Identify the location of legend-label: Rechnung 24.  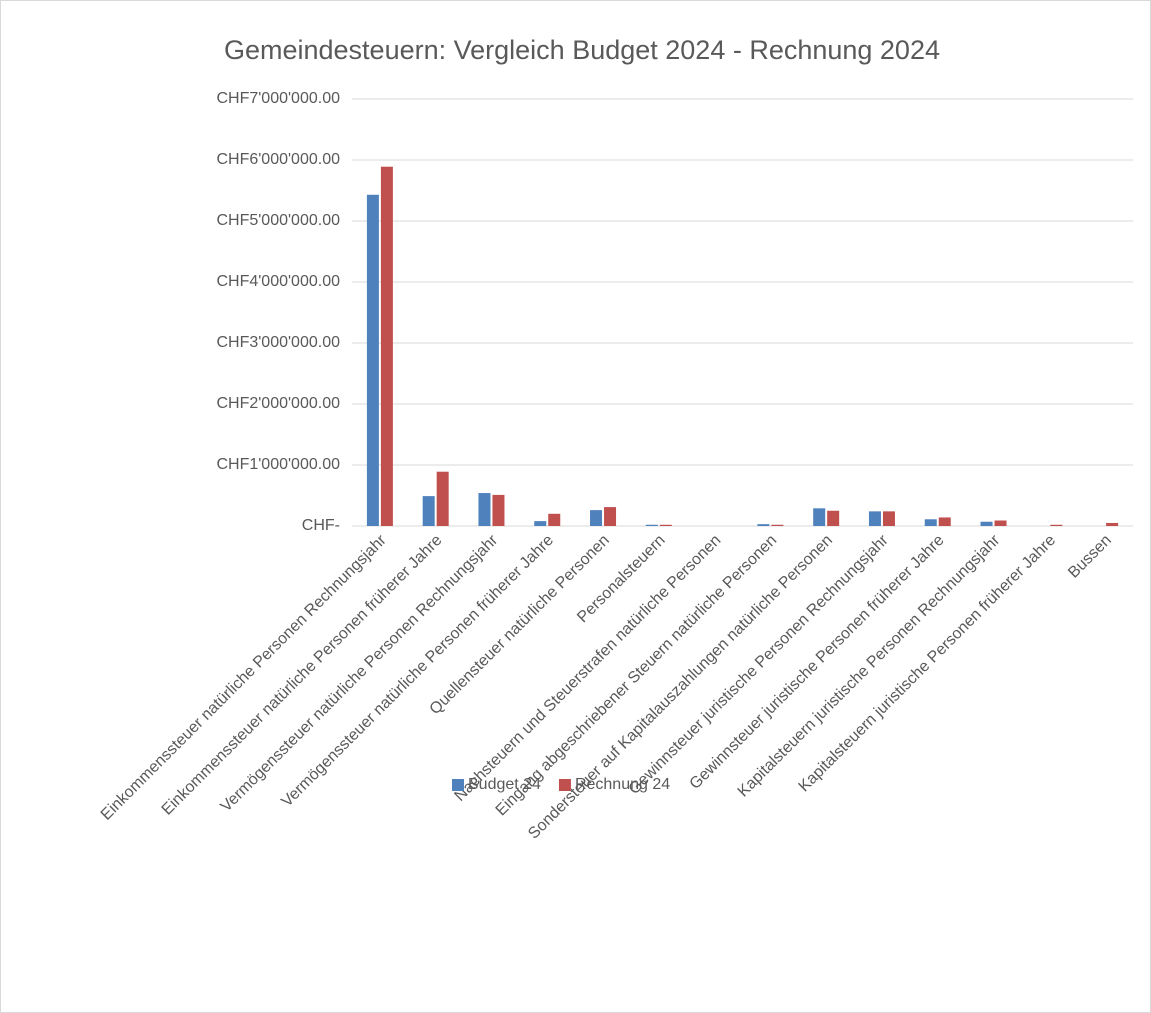
(622, 784).